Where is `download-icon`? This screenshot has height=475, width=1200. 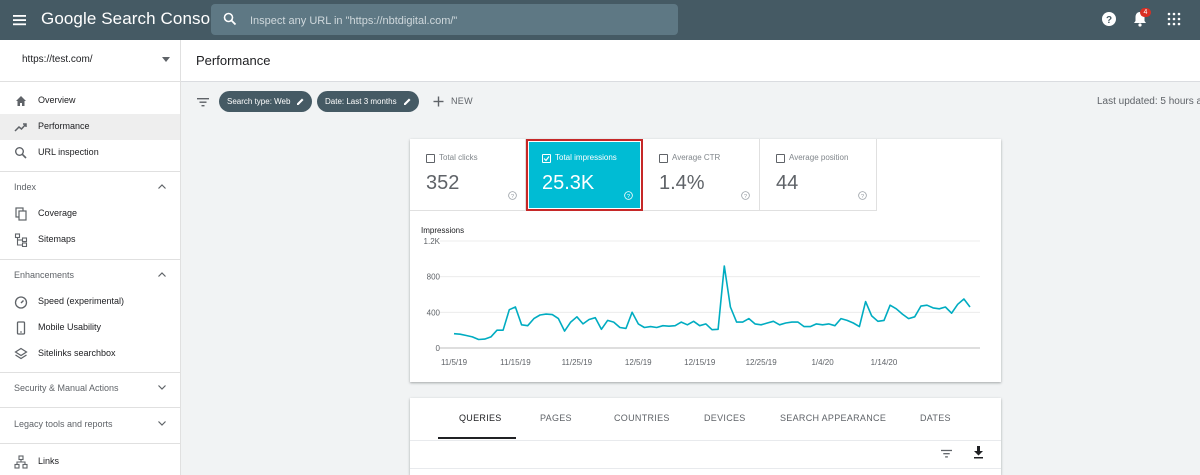
download-icon is located at coordinates (978, 452).